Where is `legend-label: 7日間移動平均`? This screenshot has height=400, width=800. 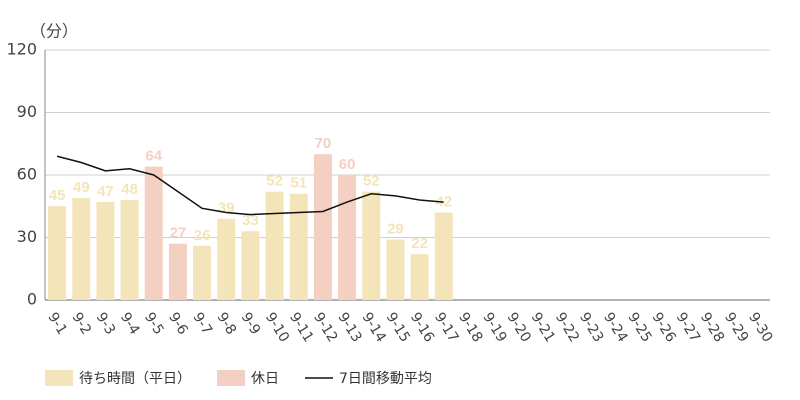 legend-label: 7日間移動平均 is located at coordinates (385, 379).